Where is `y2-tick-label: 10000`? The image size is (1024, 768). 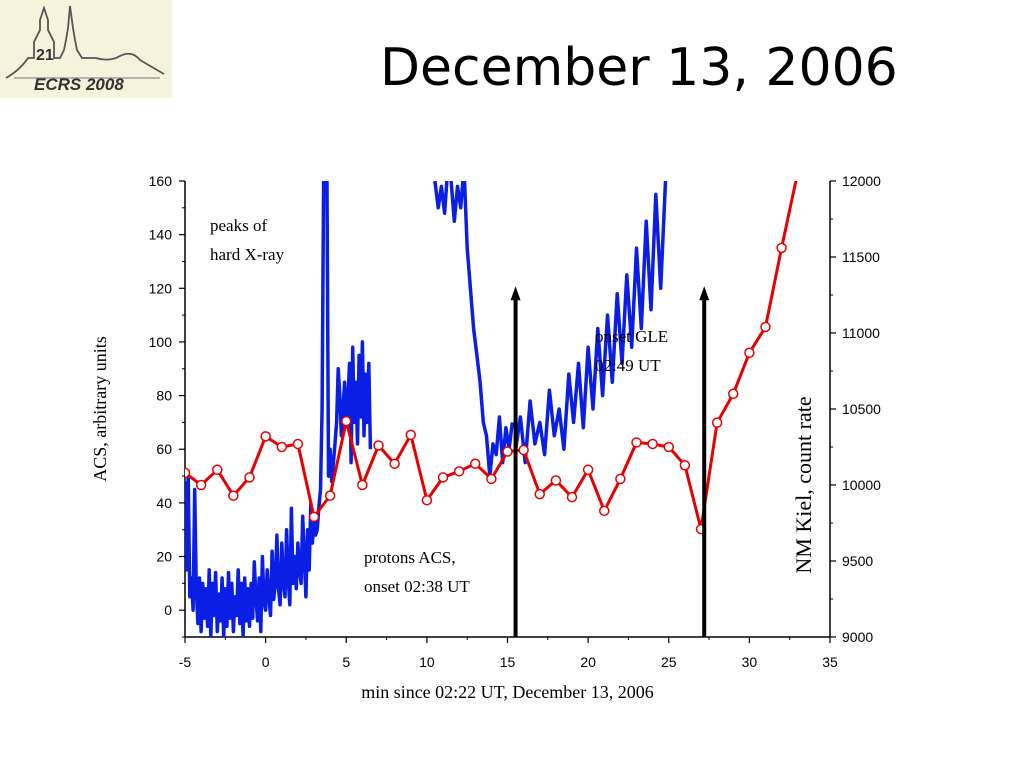 y2-tick-label: 10000 is located at coordinates (861, 485).